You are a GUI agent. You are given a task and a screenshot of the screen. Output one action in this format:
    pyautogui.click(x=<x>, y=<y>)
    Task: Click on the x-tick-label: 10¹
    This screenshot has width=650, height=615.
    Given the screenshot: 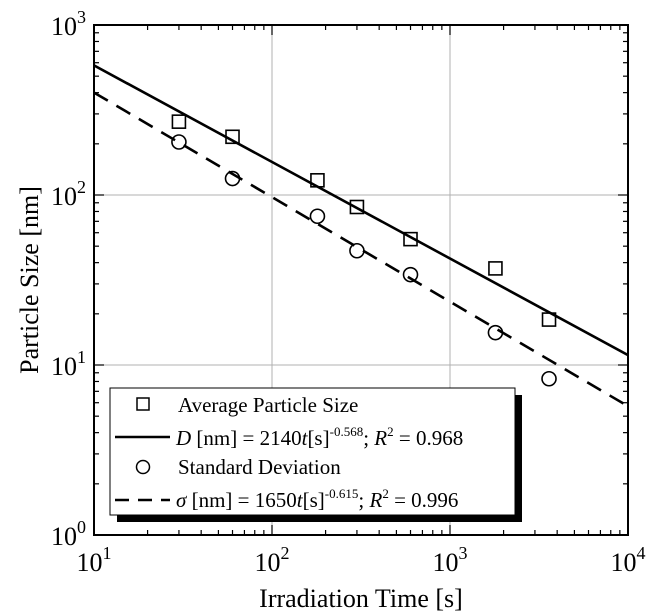 What is the action you would take?
    pyautogui.click(x=94, y=560)
    